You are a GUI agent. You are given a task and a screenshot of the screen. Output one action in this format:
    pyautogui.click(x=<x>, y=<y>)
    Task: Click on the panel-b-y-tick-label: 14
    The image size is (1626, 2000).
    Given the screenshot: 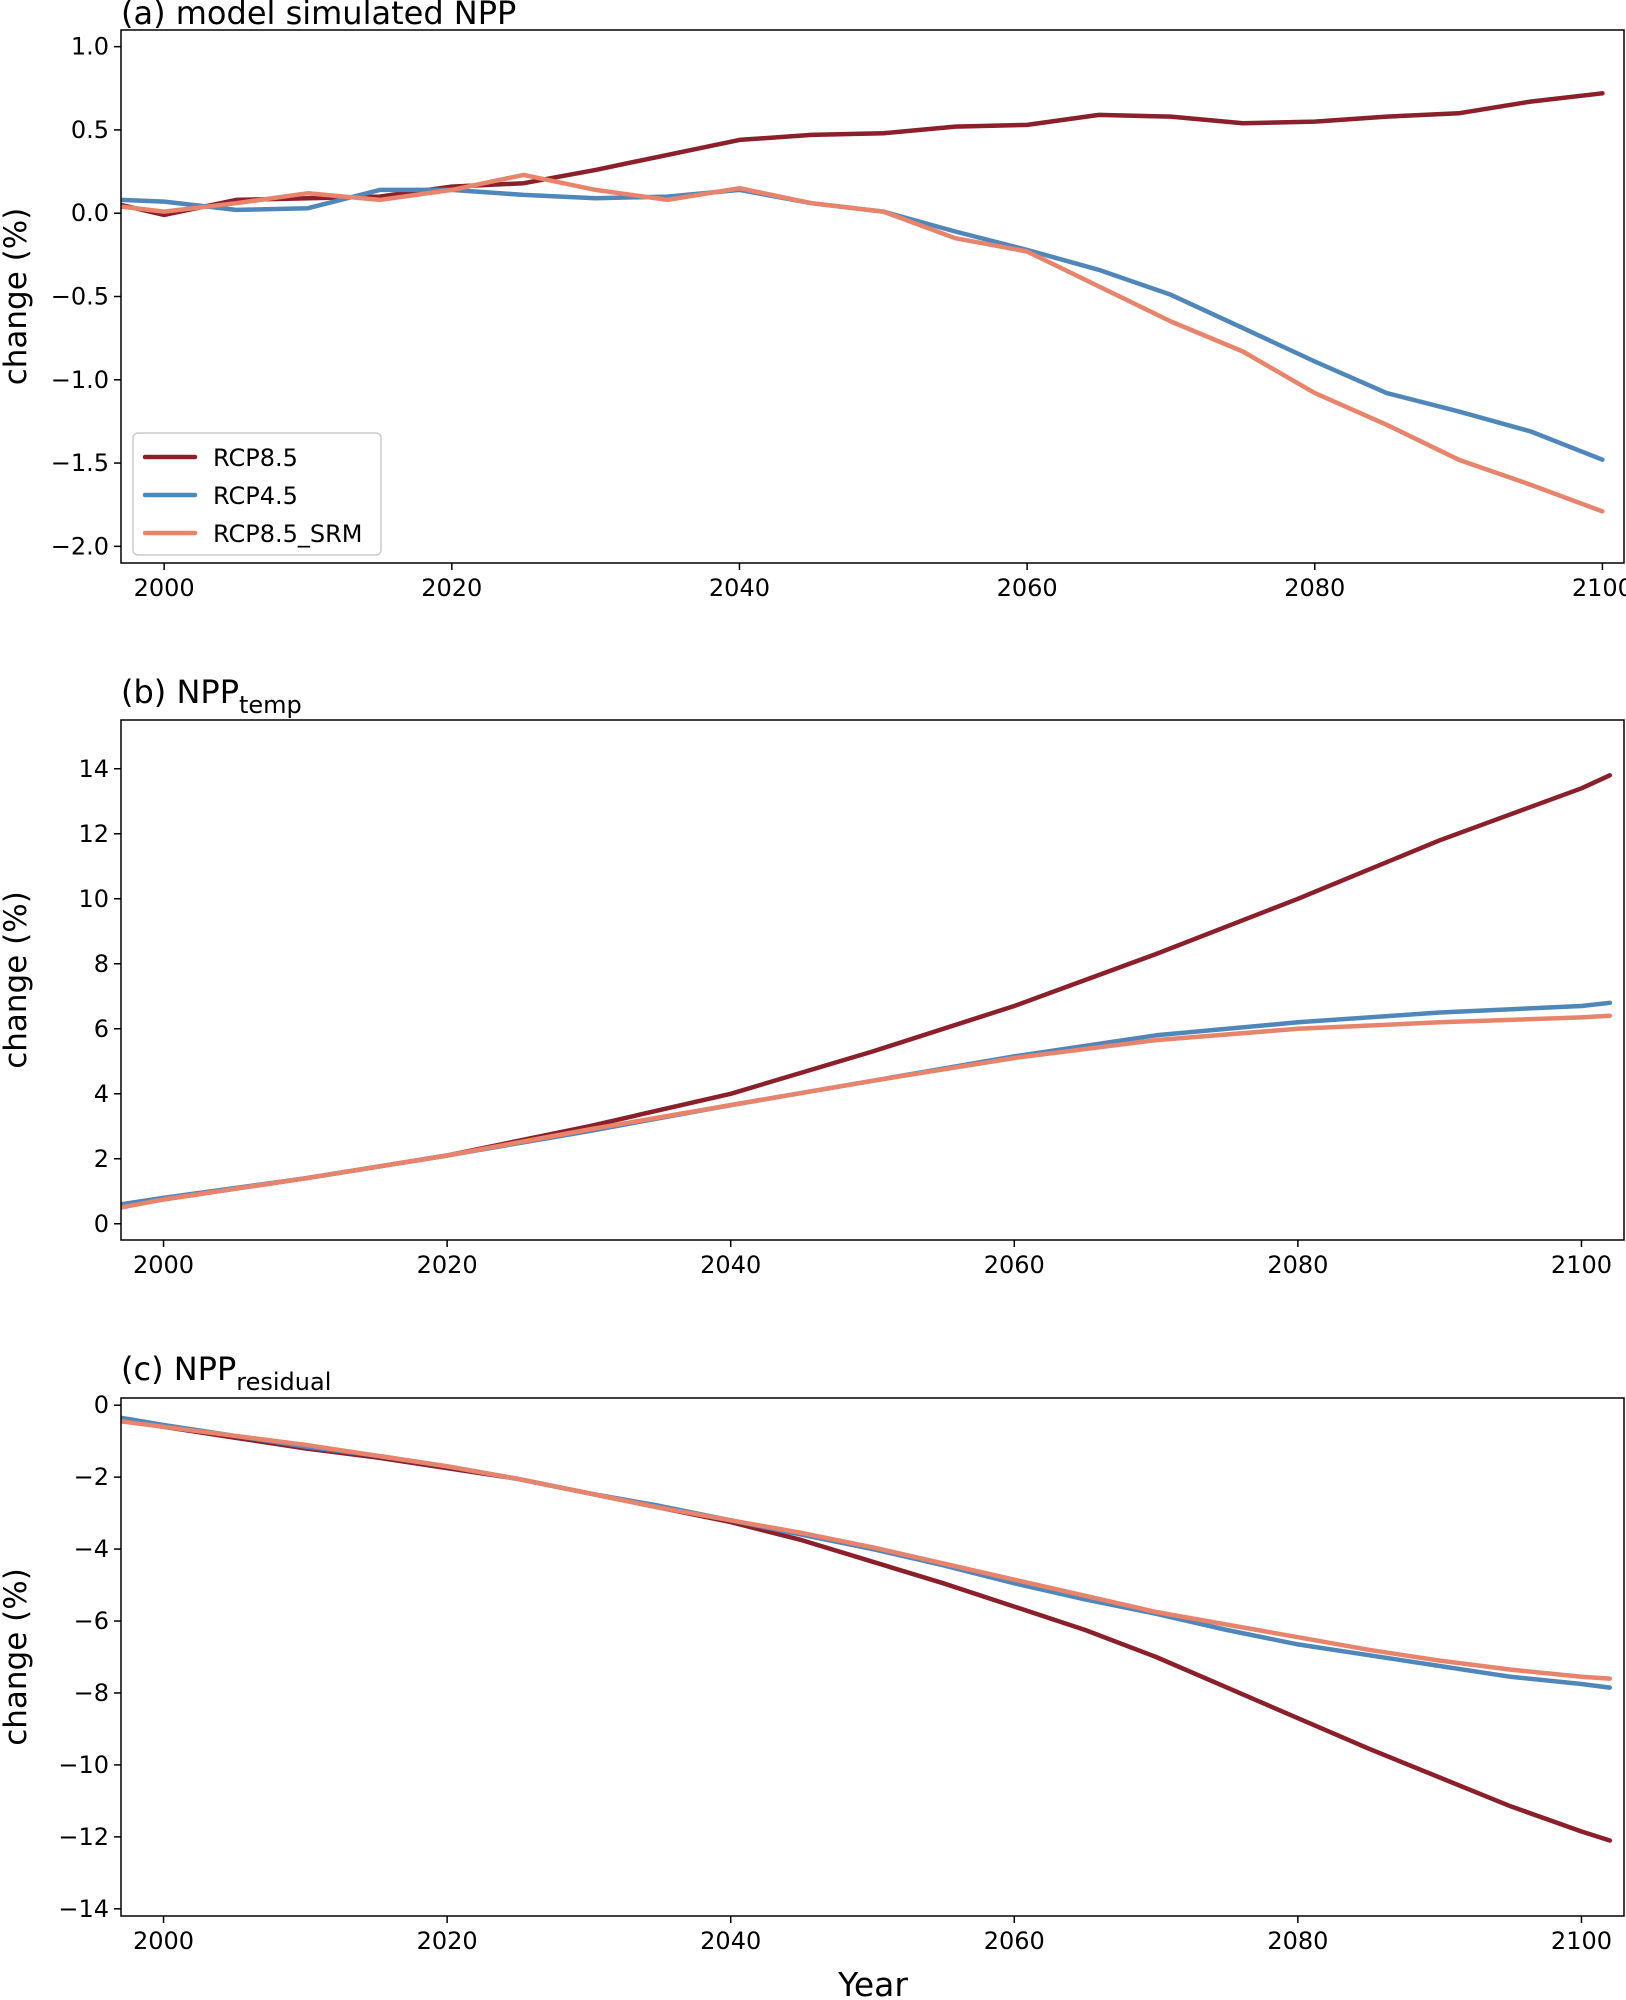 What is the action you would take?
    pyautogui.click(x=93, y=769)
    